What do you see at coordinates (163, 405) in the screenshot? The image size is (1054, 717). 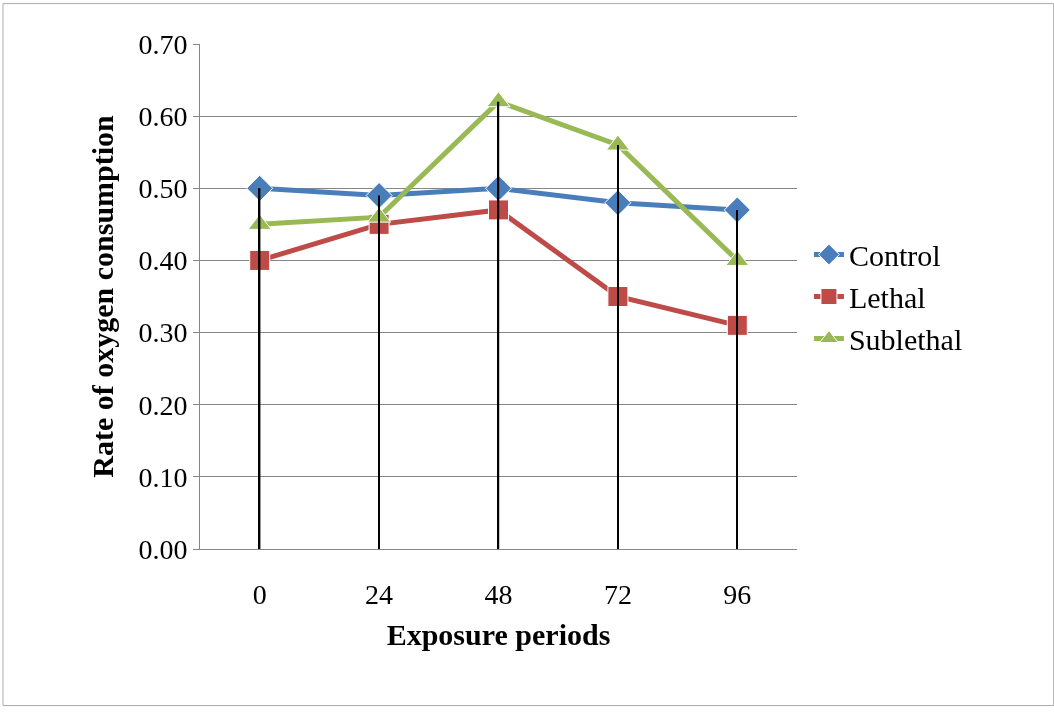 I see `y-tick-label: 0.20` at bounding box center [163, 405].